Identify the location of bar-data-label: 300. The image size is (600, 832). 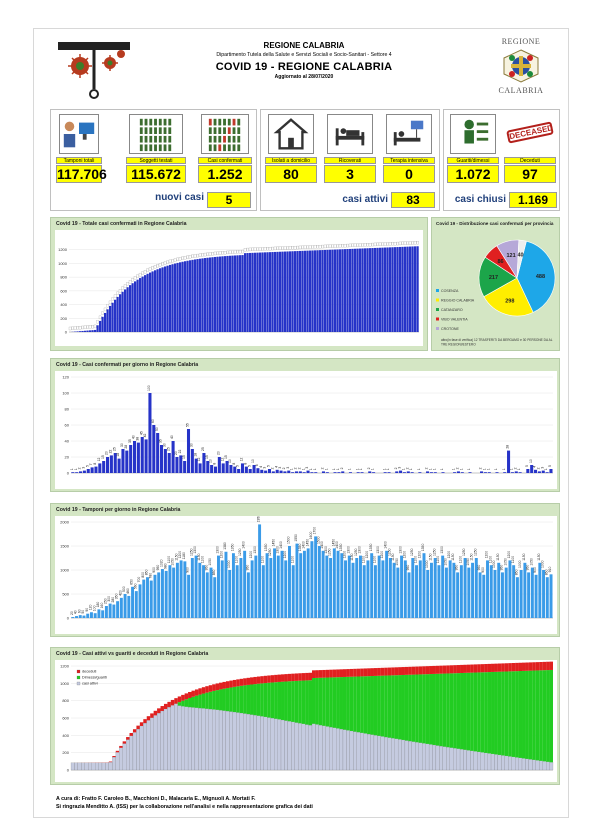
(109, 599).